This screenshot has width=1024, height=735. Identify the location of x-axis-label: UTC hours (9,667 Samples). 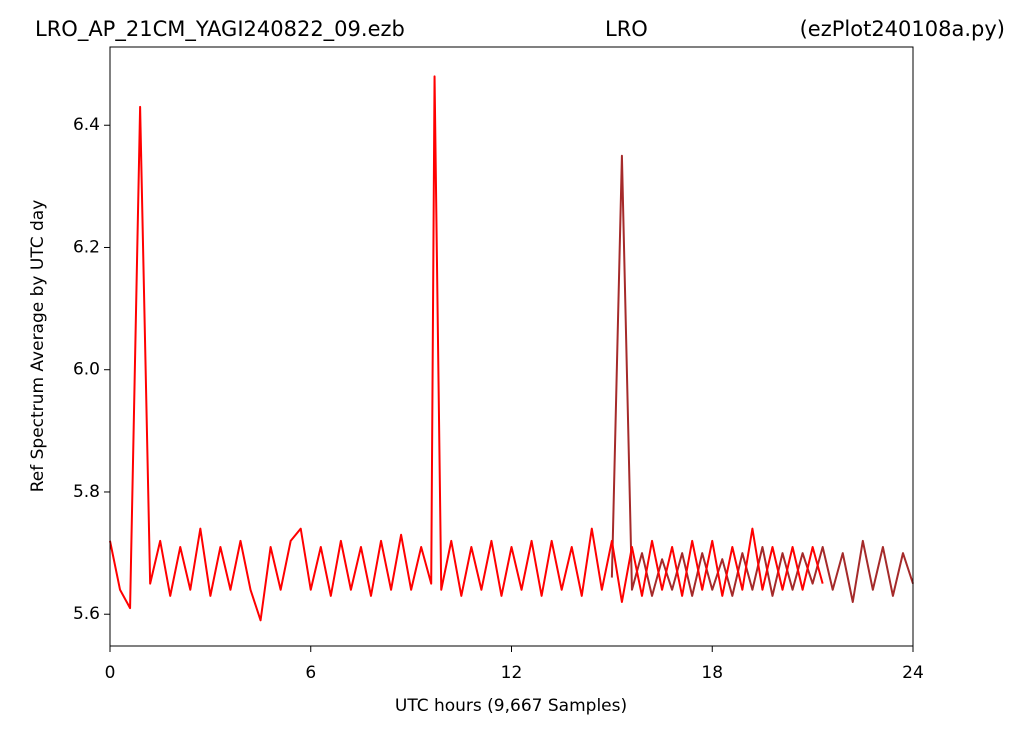
(511, 706).